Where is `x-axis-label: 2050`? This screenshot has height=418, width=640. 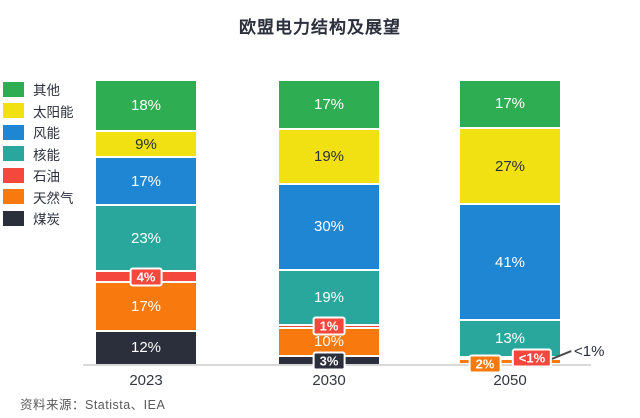 x-axis-label: 2050 is located at coordinates (510, 380).